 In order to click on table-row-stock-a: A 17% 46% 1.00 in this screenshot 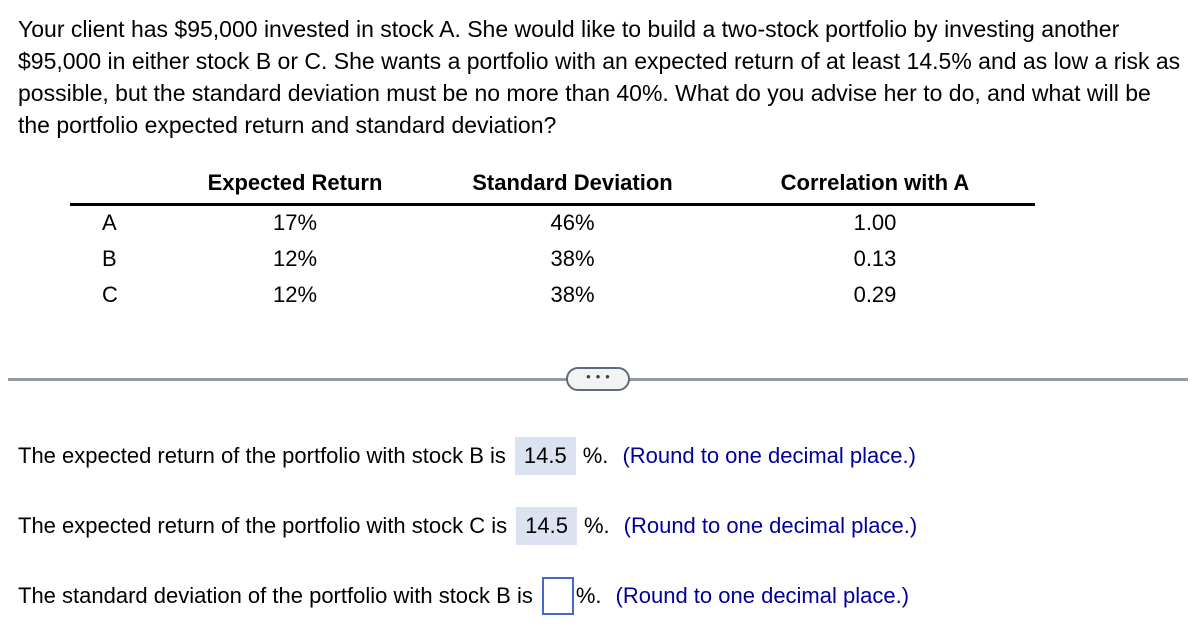, I will do `click(552, 223)`.